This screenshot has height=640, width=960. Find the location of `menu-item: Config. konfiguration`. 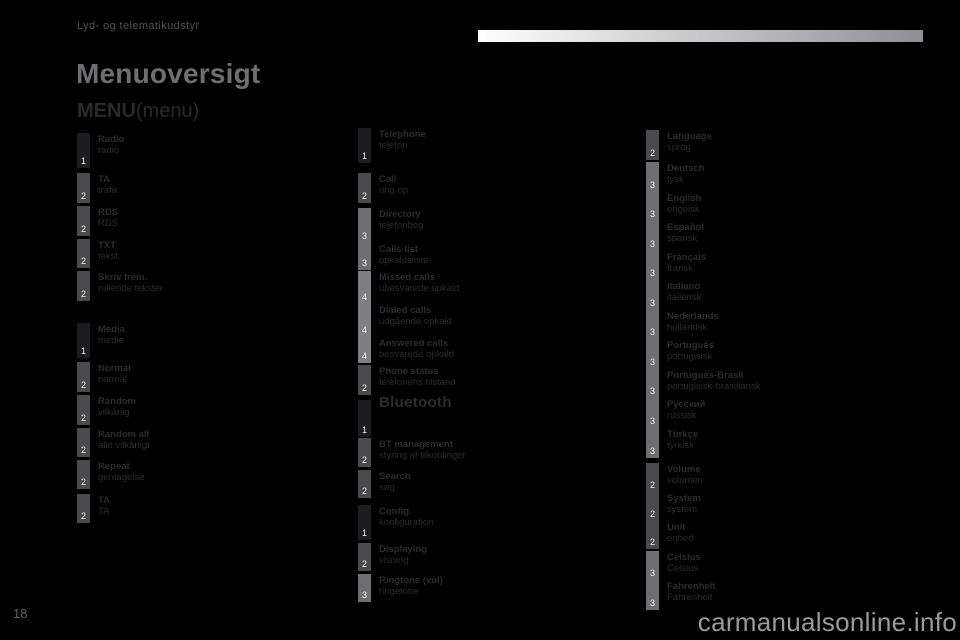

menu-item: Config. konfiguration is located at coordinates (406, 517).